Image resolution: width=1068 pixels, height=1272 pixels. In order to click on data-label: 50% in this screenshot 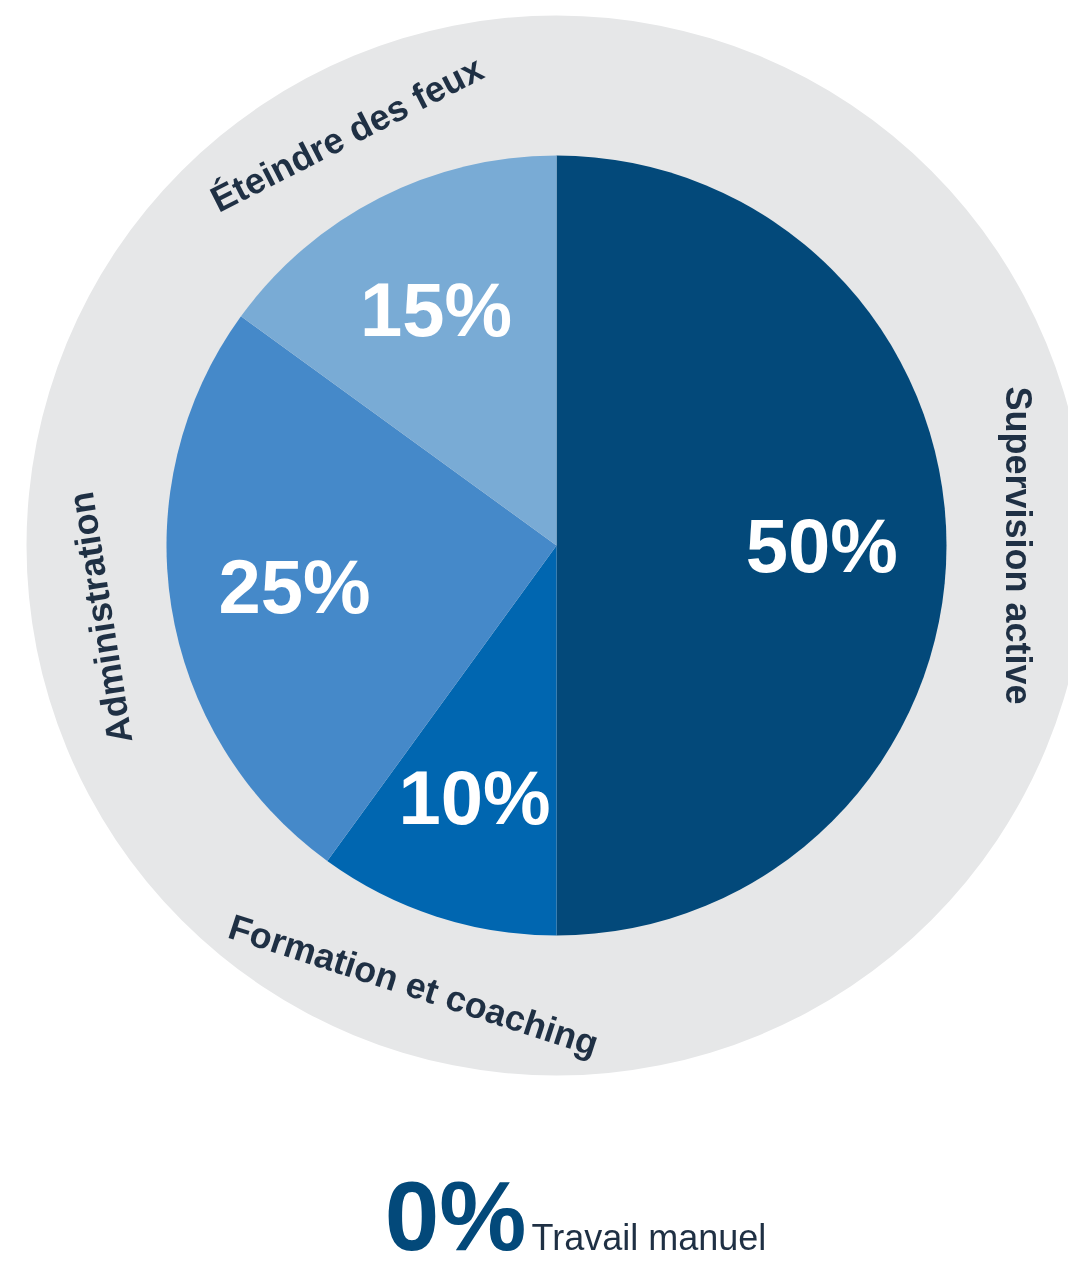, I will do `click(821, 545)`.